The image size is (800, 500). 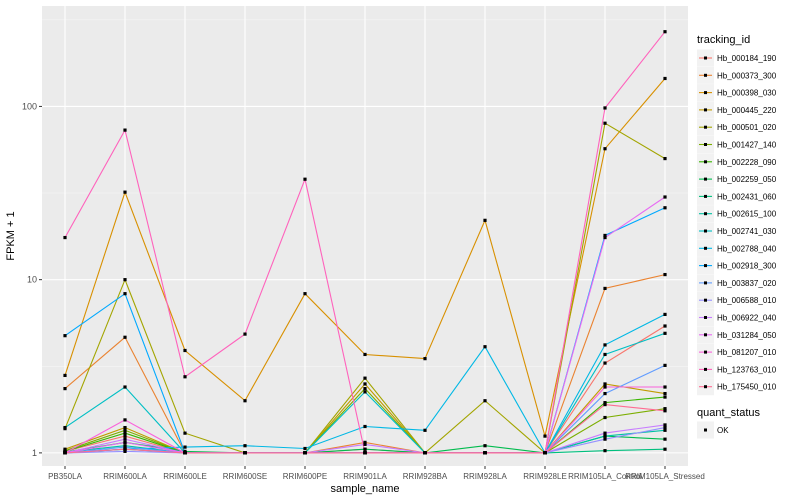 What do you see at coordinates (747, 110) in the screenshot?
I see `legend-label: Hb_000445_220` at bounding box center [747, 110].